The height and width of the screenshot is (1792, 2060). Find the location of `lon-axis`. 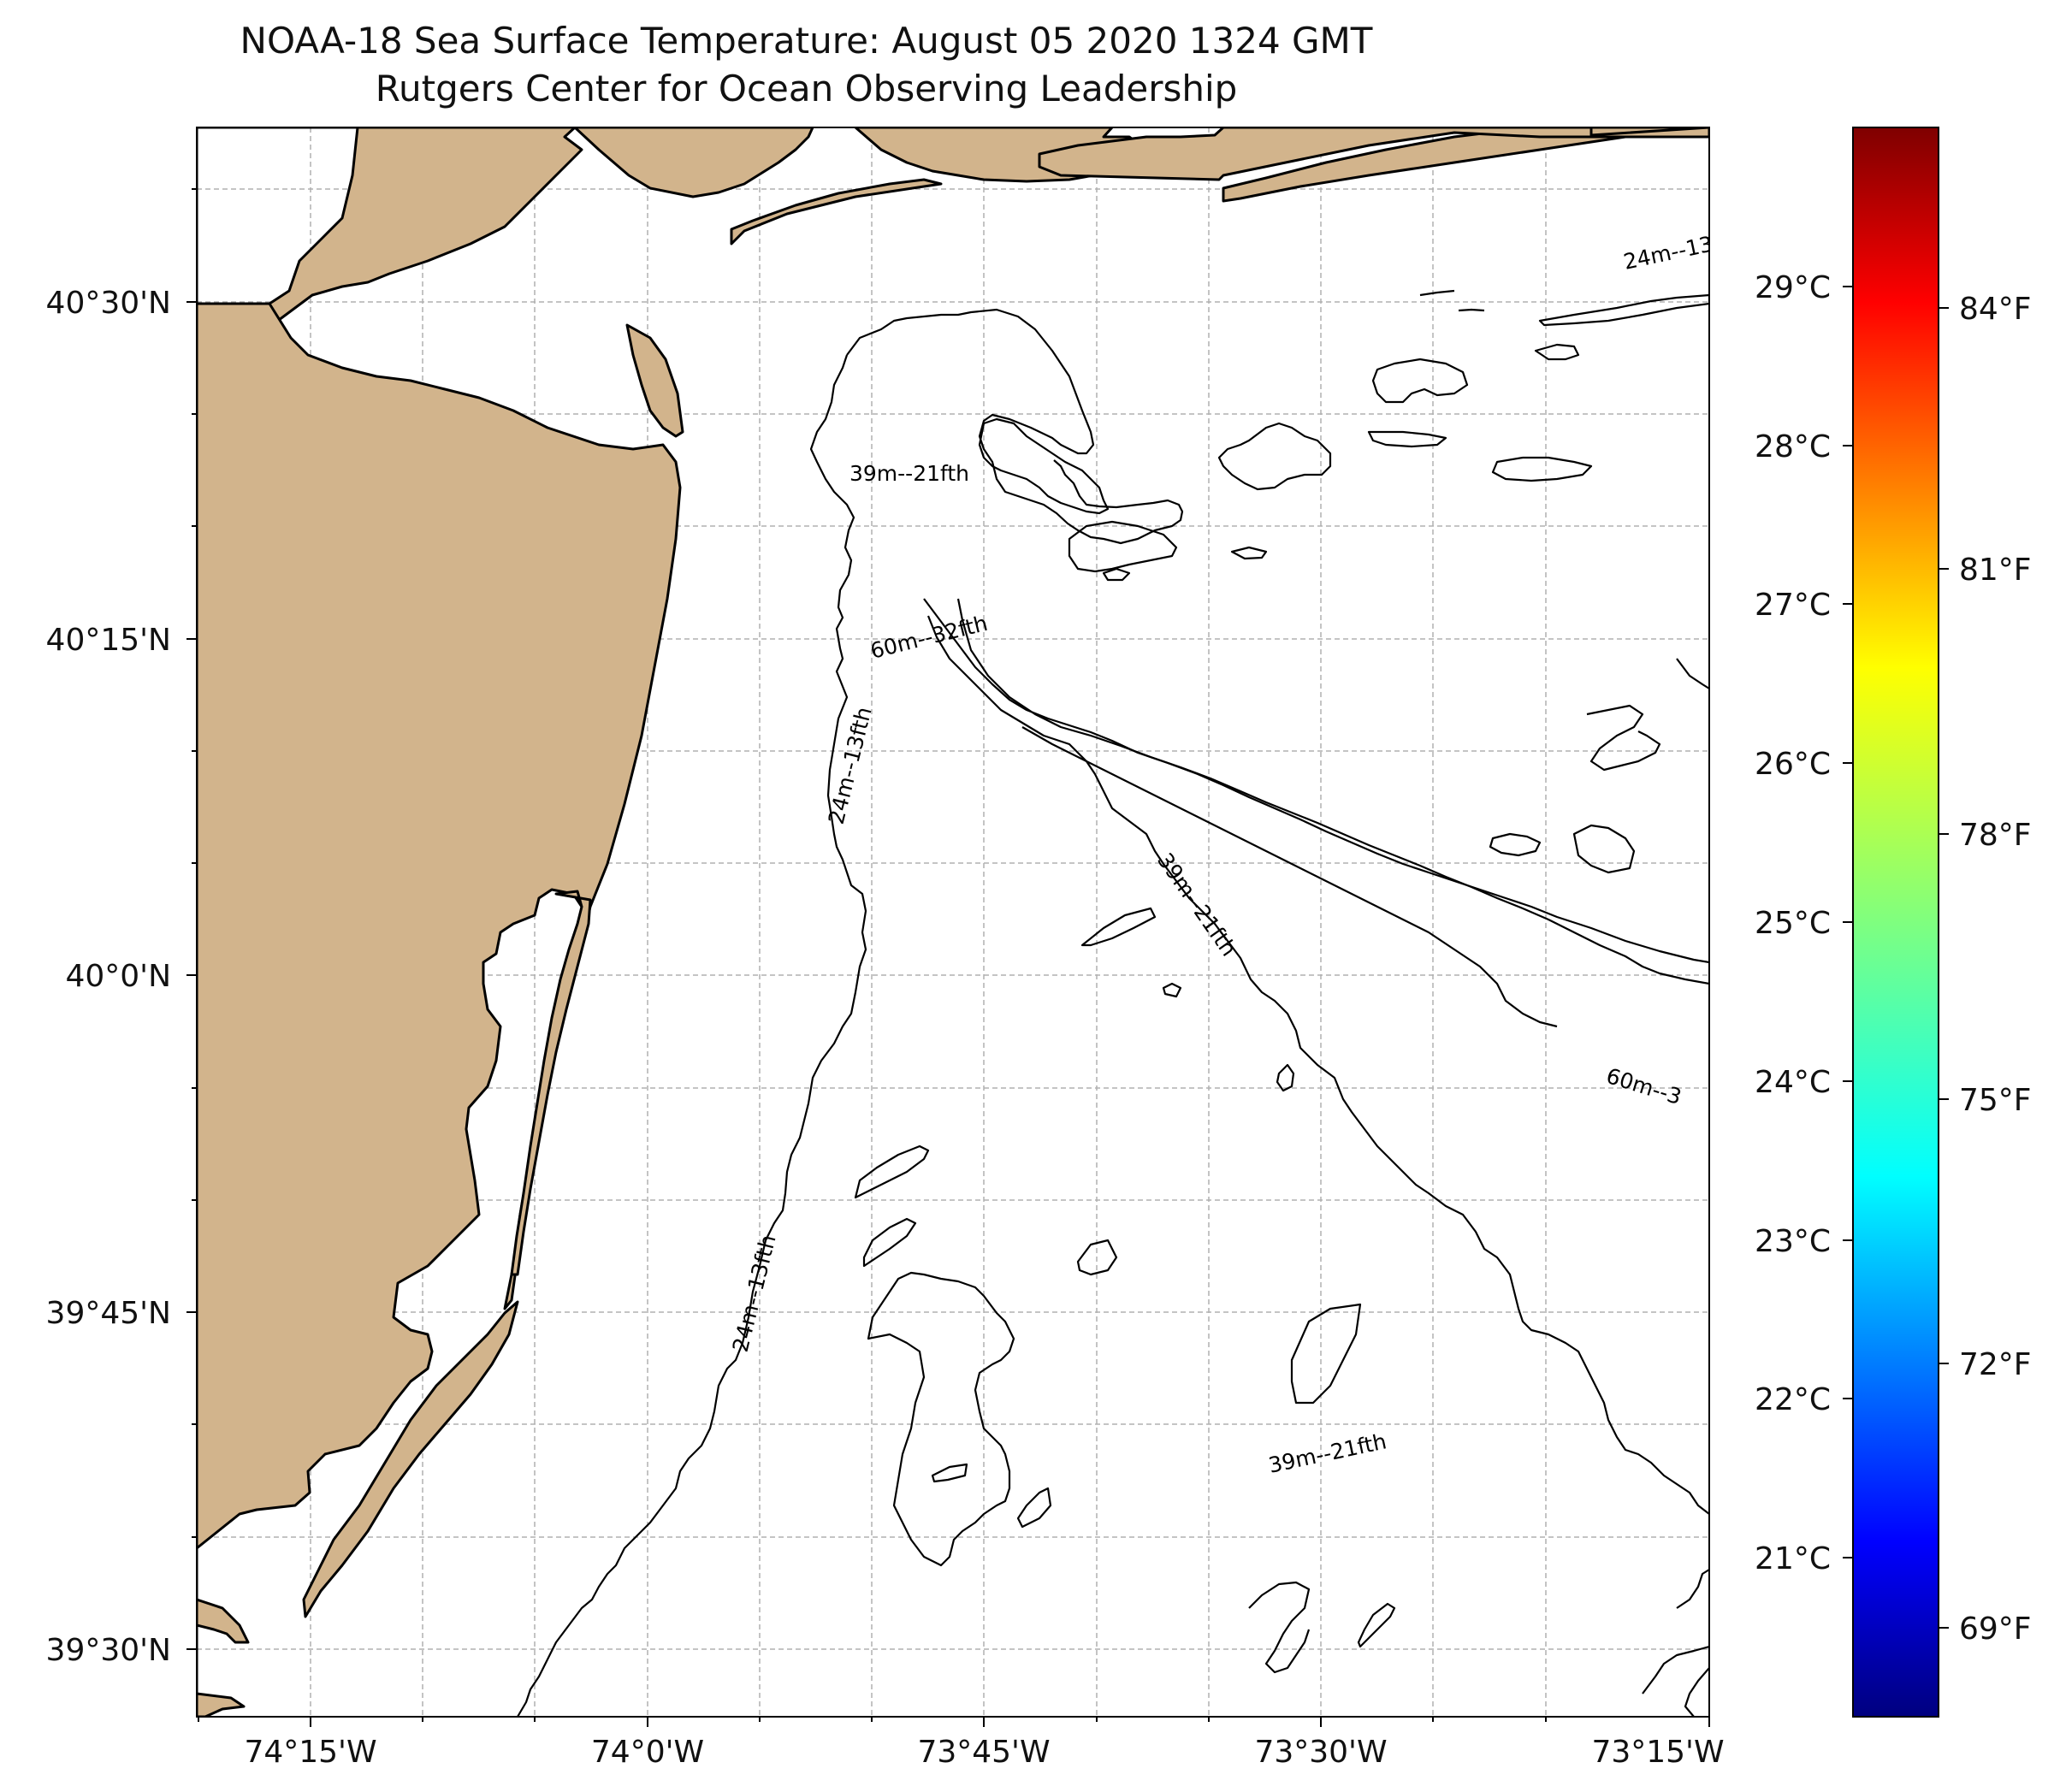

lon-axis is located at coordinates (954, 1722).